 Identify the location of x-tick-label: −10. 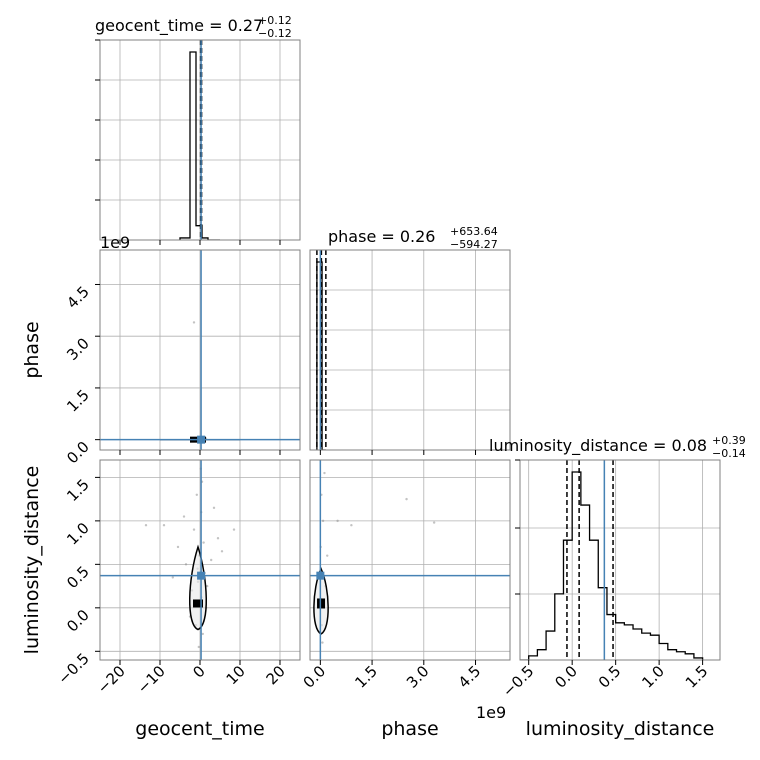
(151, 679).